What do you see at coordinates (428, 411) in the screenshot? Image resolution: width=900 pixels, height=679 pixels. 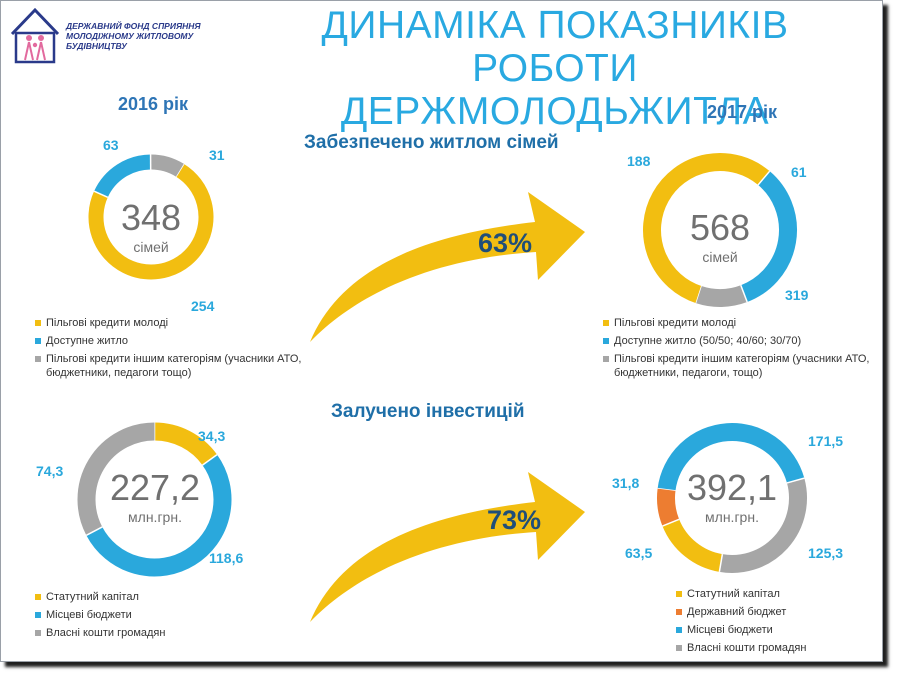 I see `investments-section-title: Залучено інвестицій` at bounding box center [428, 411].